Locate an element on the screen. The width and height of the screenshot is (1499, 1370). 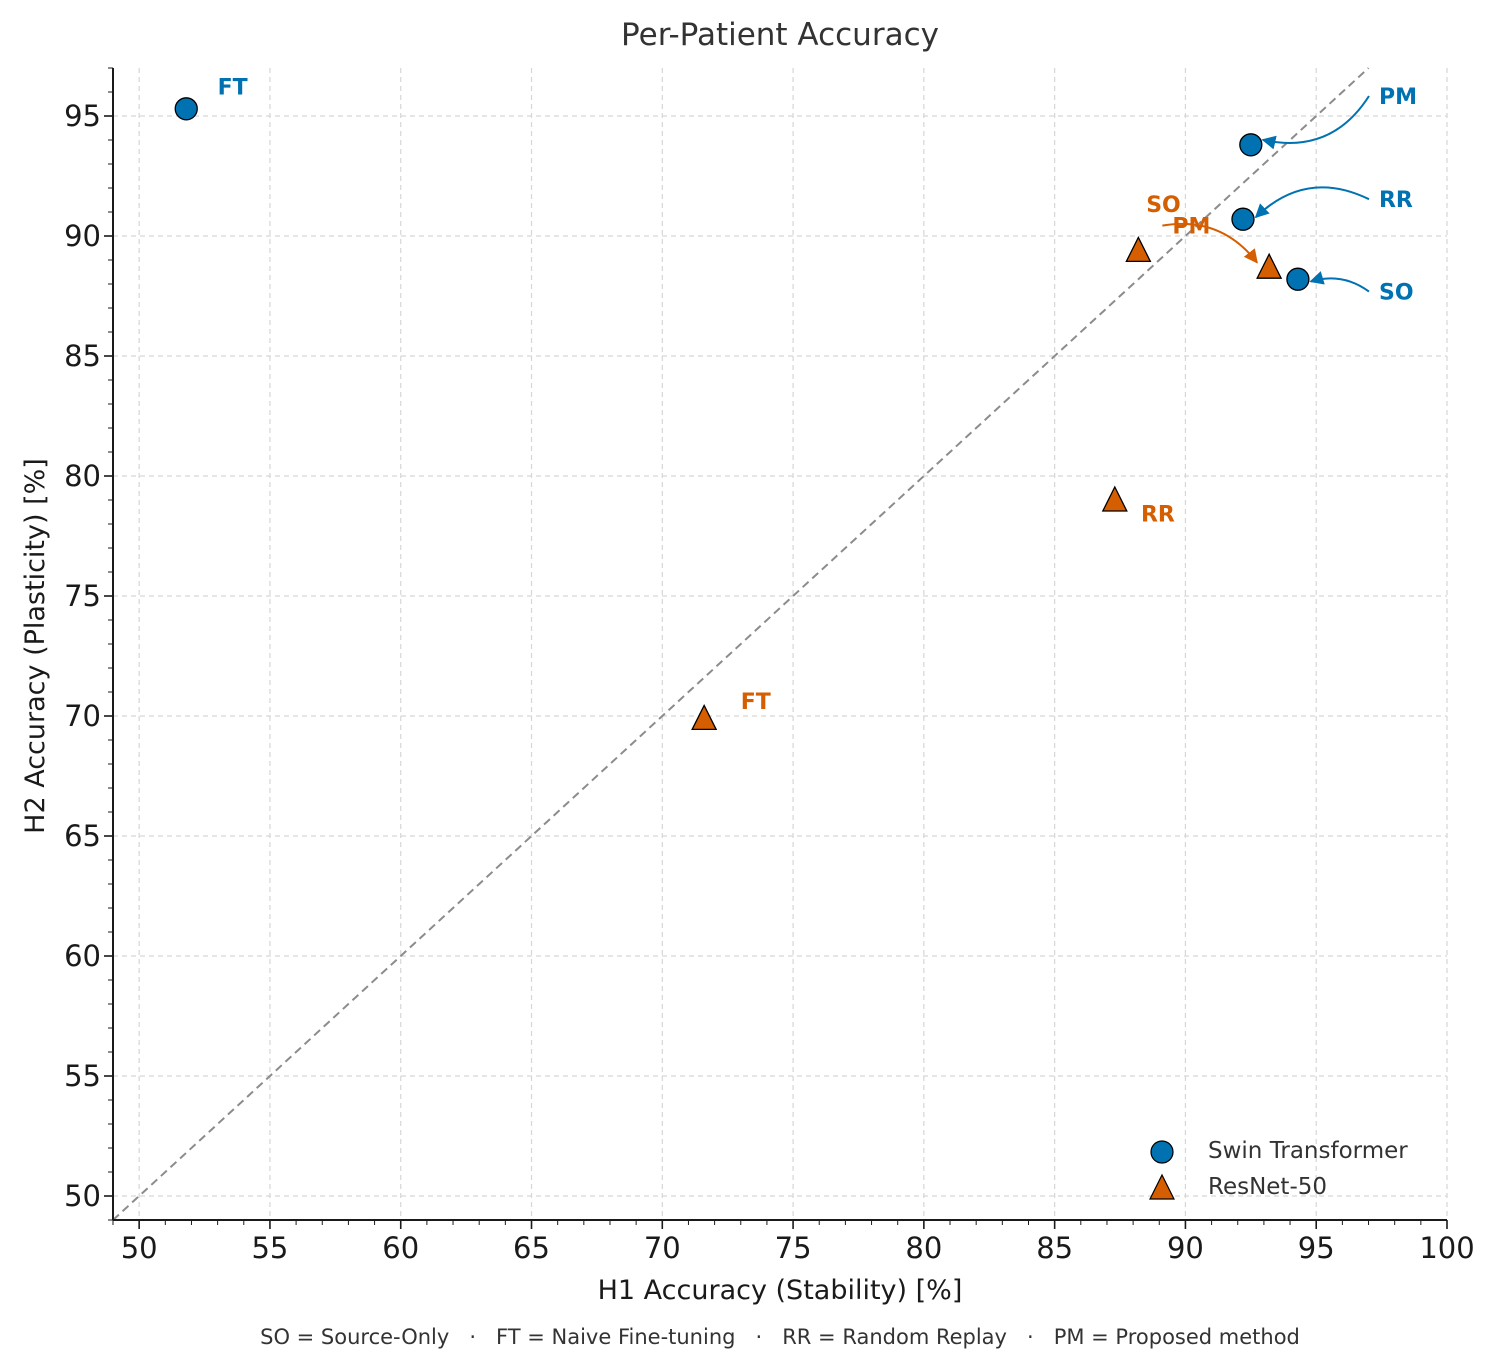
x-tick-label: 60 is located at coordinates (400, 1248).